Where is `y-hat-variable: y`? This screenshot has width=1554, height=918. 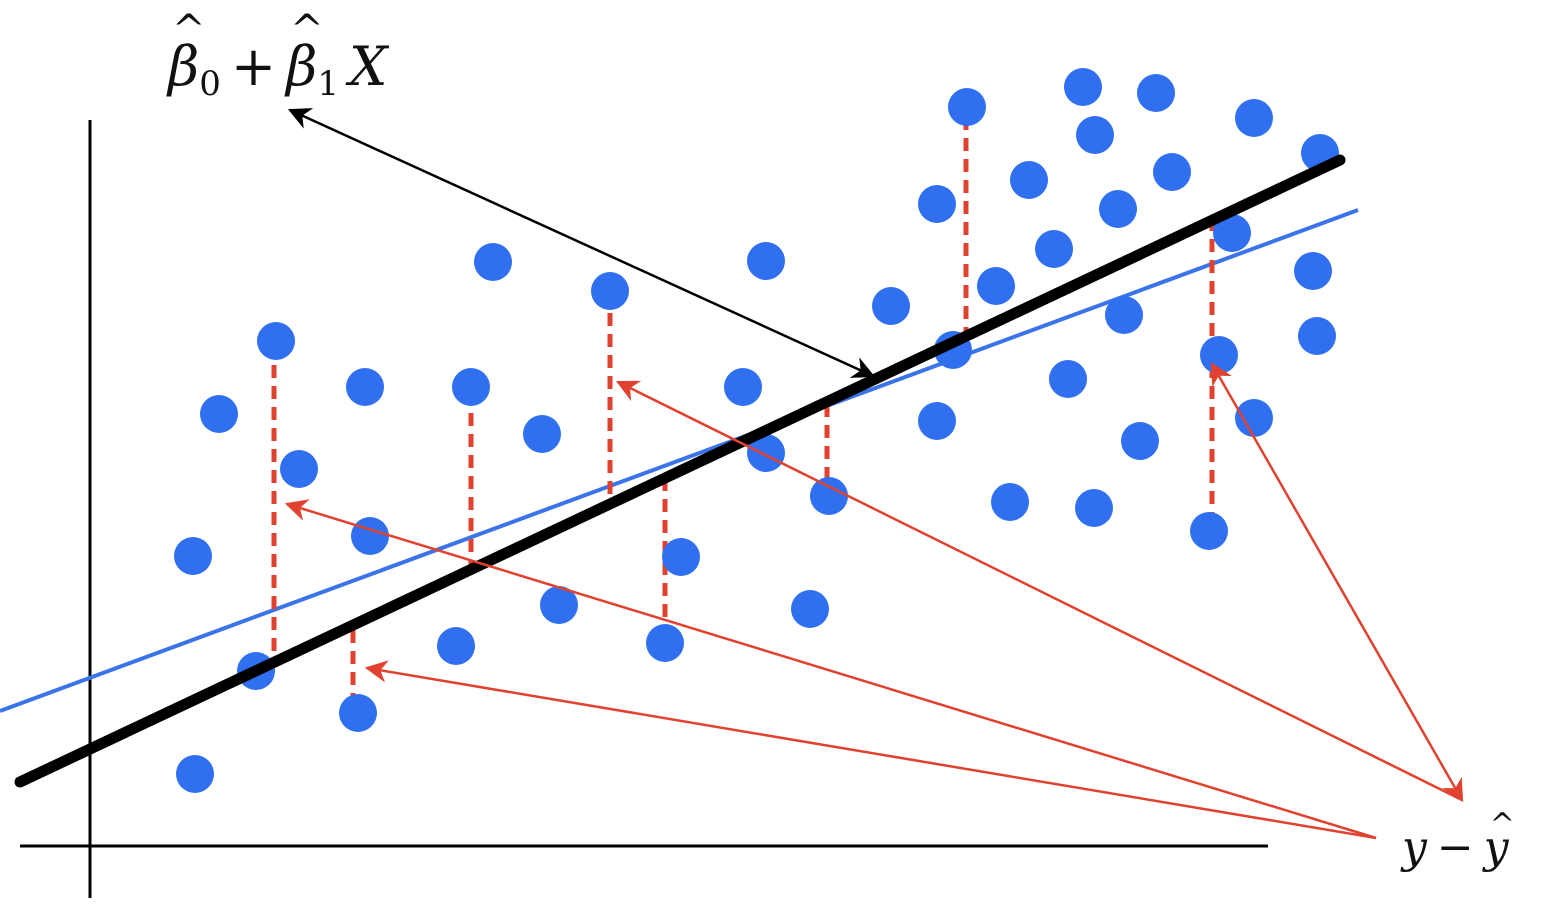 y-hat-variable: y is located at coordinates (1499, 840).